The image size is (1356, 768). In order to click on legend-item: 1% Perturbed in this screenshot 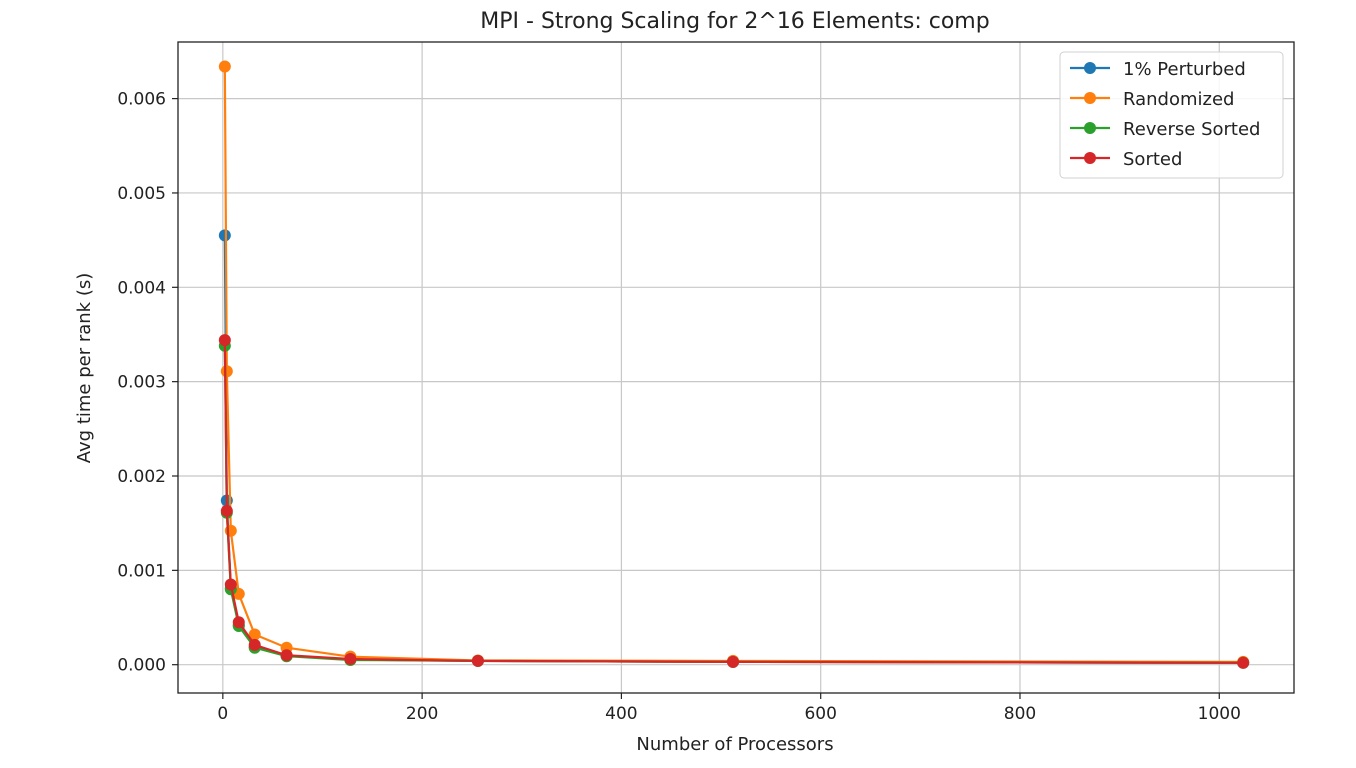, I will do `click(1158, 69)`.